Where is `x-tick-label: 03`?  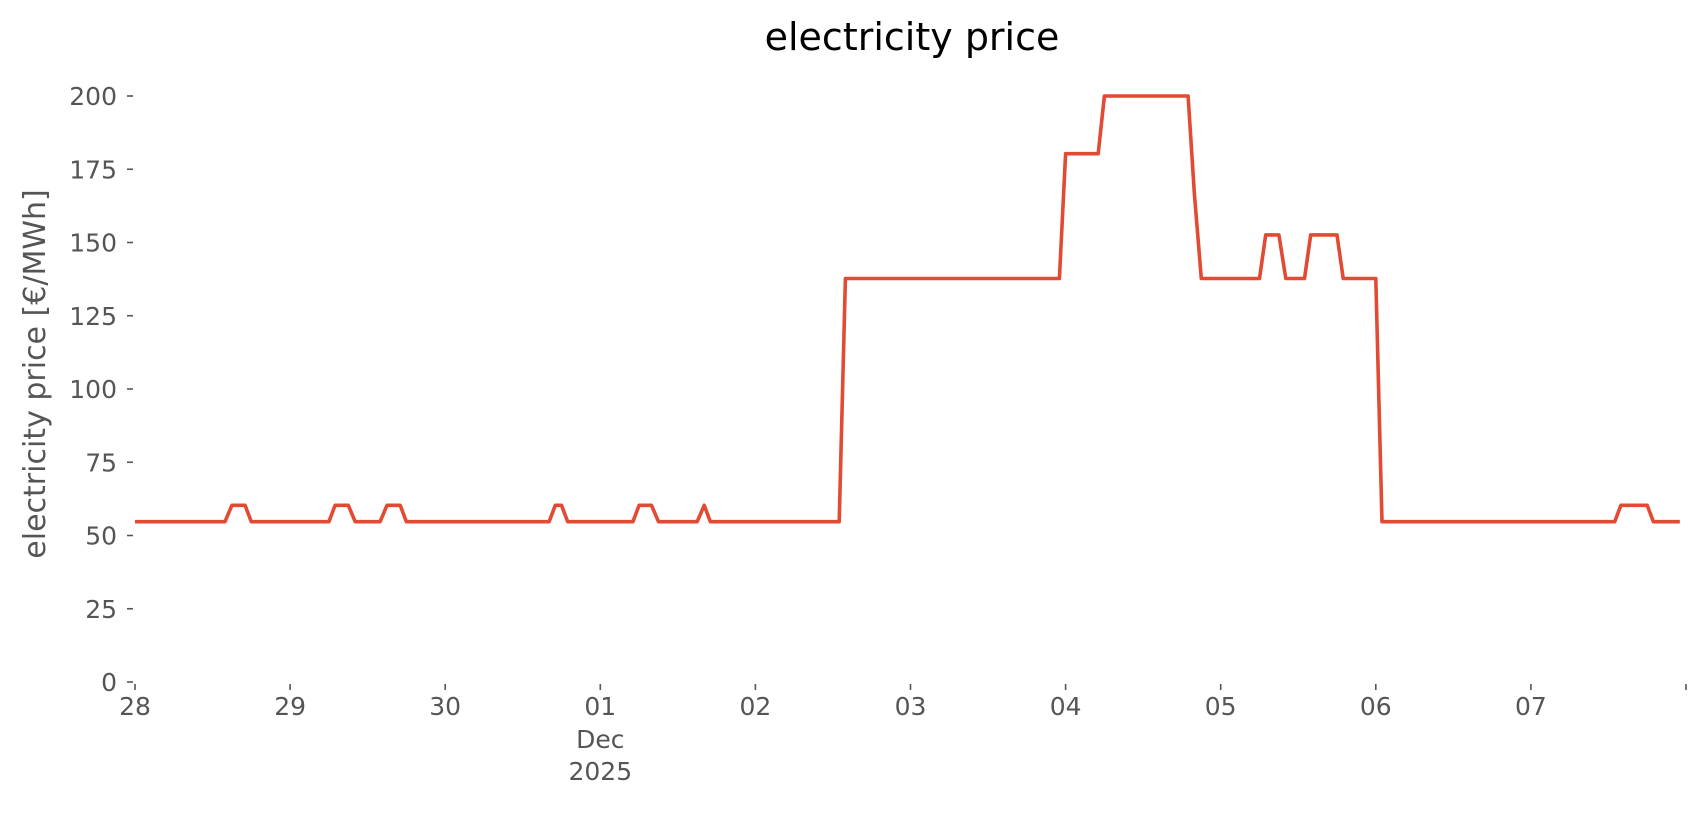 x-tick-label: 03 is located at coordinates (911, 706).